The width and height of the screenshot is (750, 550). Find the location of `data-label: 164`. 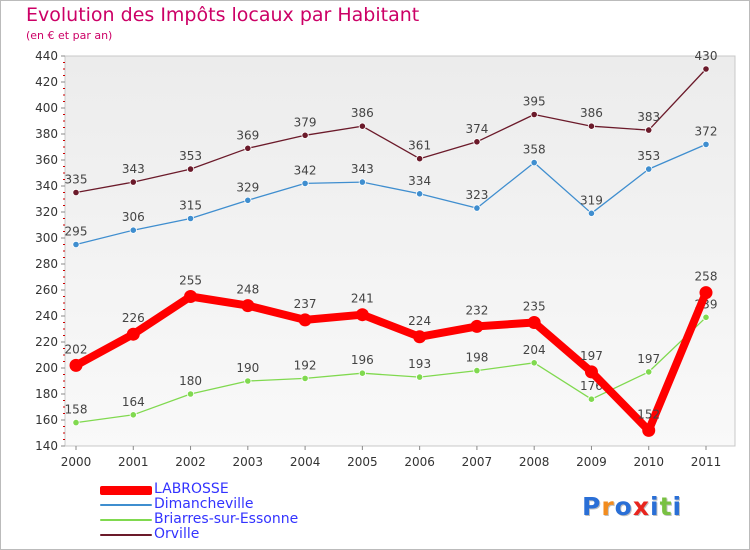

data-label: 164 is located at coordinates (133, 402).